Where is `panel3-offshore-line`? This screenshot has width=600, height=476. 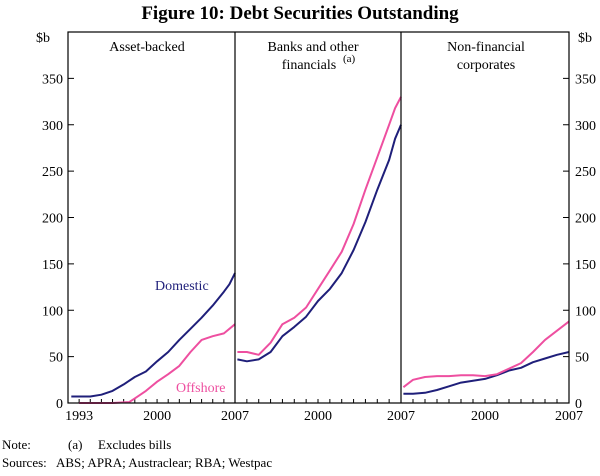 panel3-offshore-line is located at coordinates (486, 354).